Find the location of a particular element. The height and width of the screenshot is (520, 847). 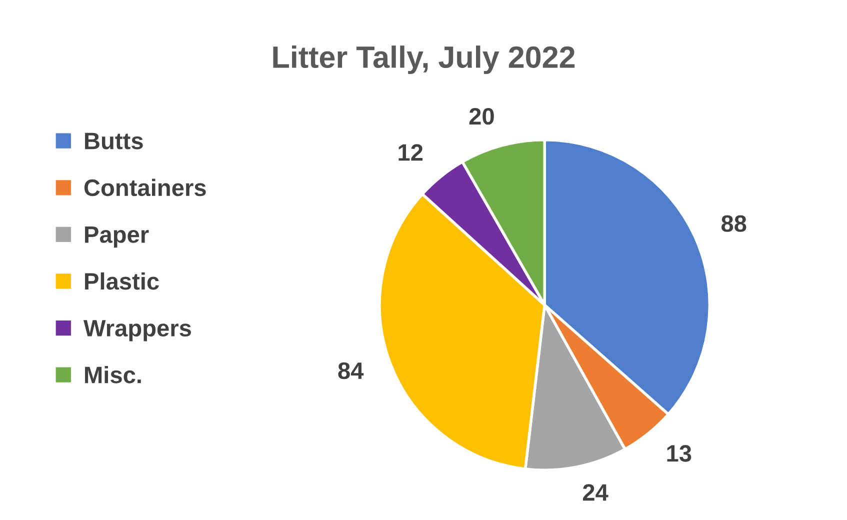

legend-label: Plastic is located at coordinates (122, 281).